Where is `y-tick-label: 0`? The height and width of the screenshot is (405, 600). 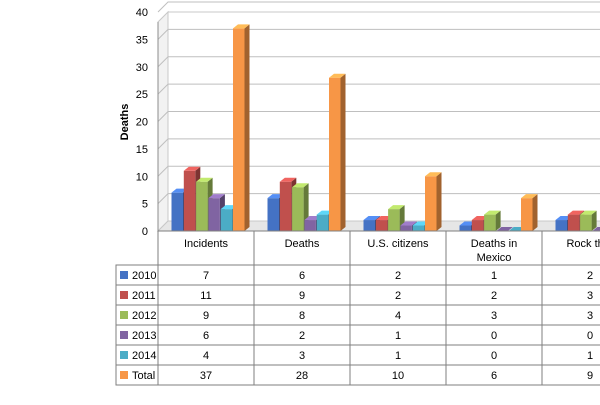 y-tick-label: 0 is located at coordinates (145, 232).